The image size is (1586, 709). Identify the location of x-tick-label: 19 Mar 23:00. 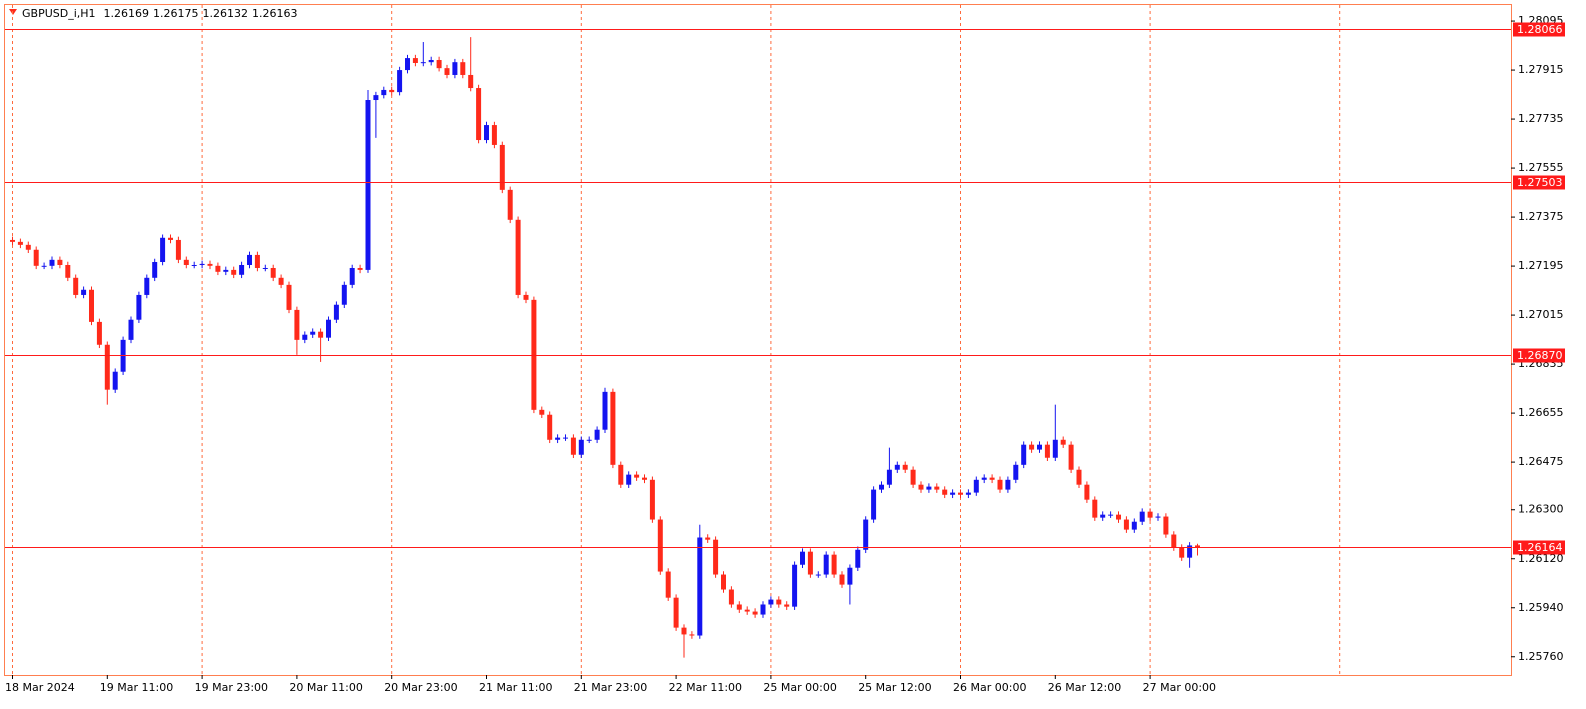
(231, 687).